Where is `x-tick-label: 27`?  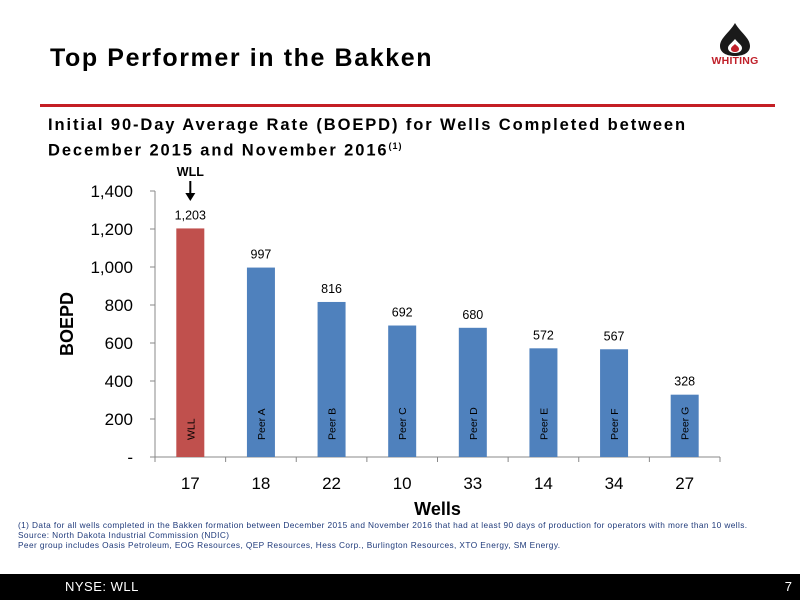
x-tick-label: 27 is located at coordinates (684, 483).